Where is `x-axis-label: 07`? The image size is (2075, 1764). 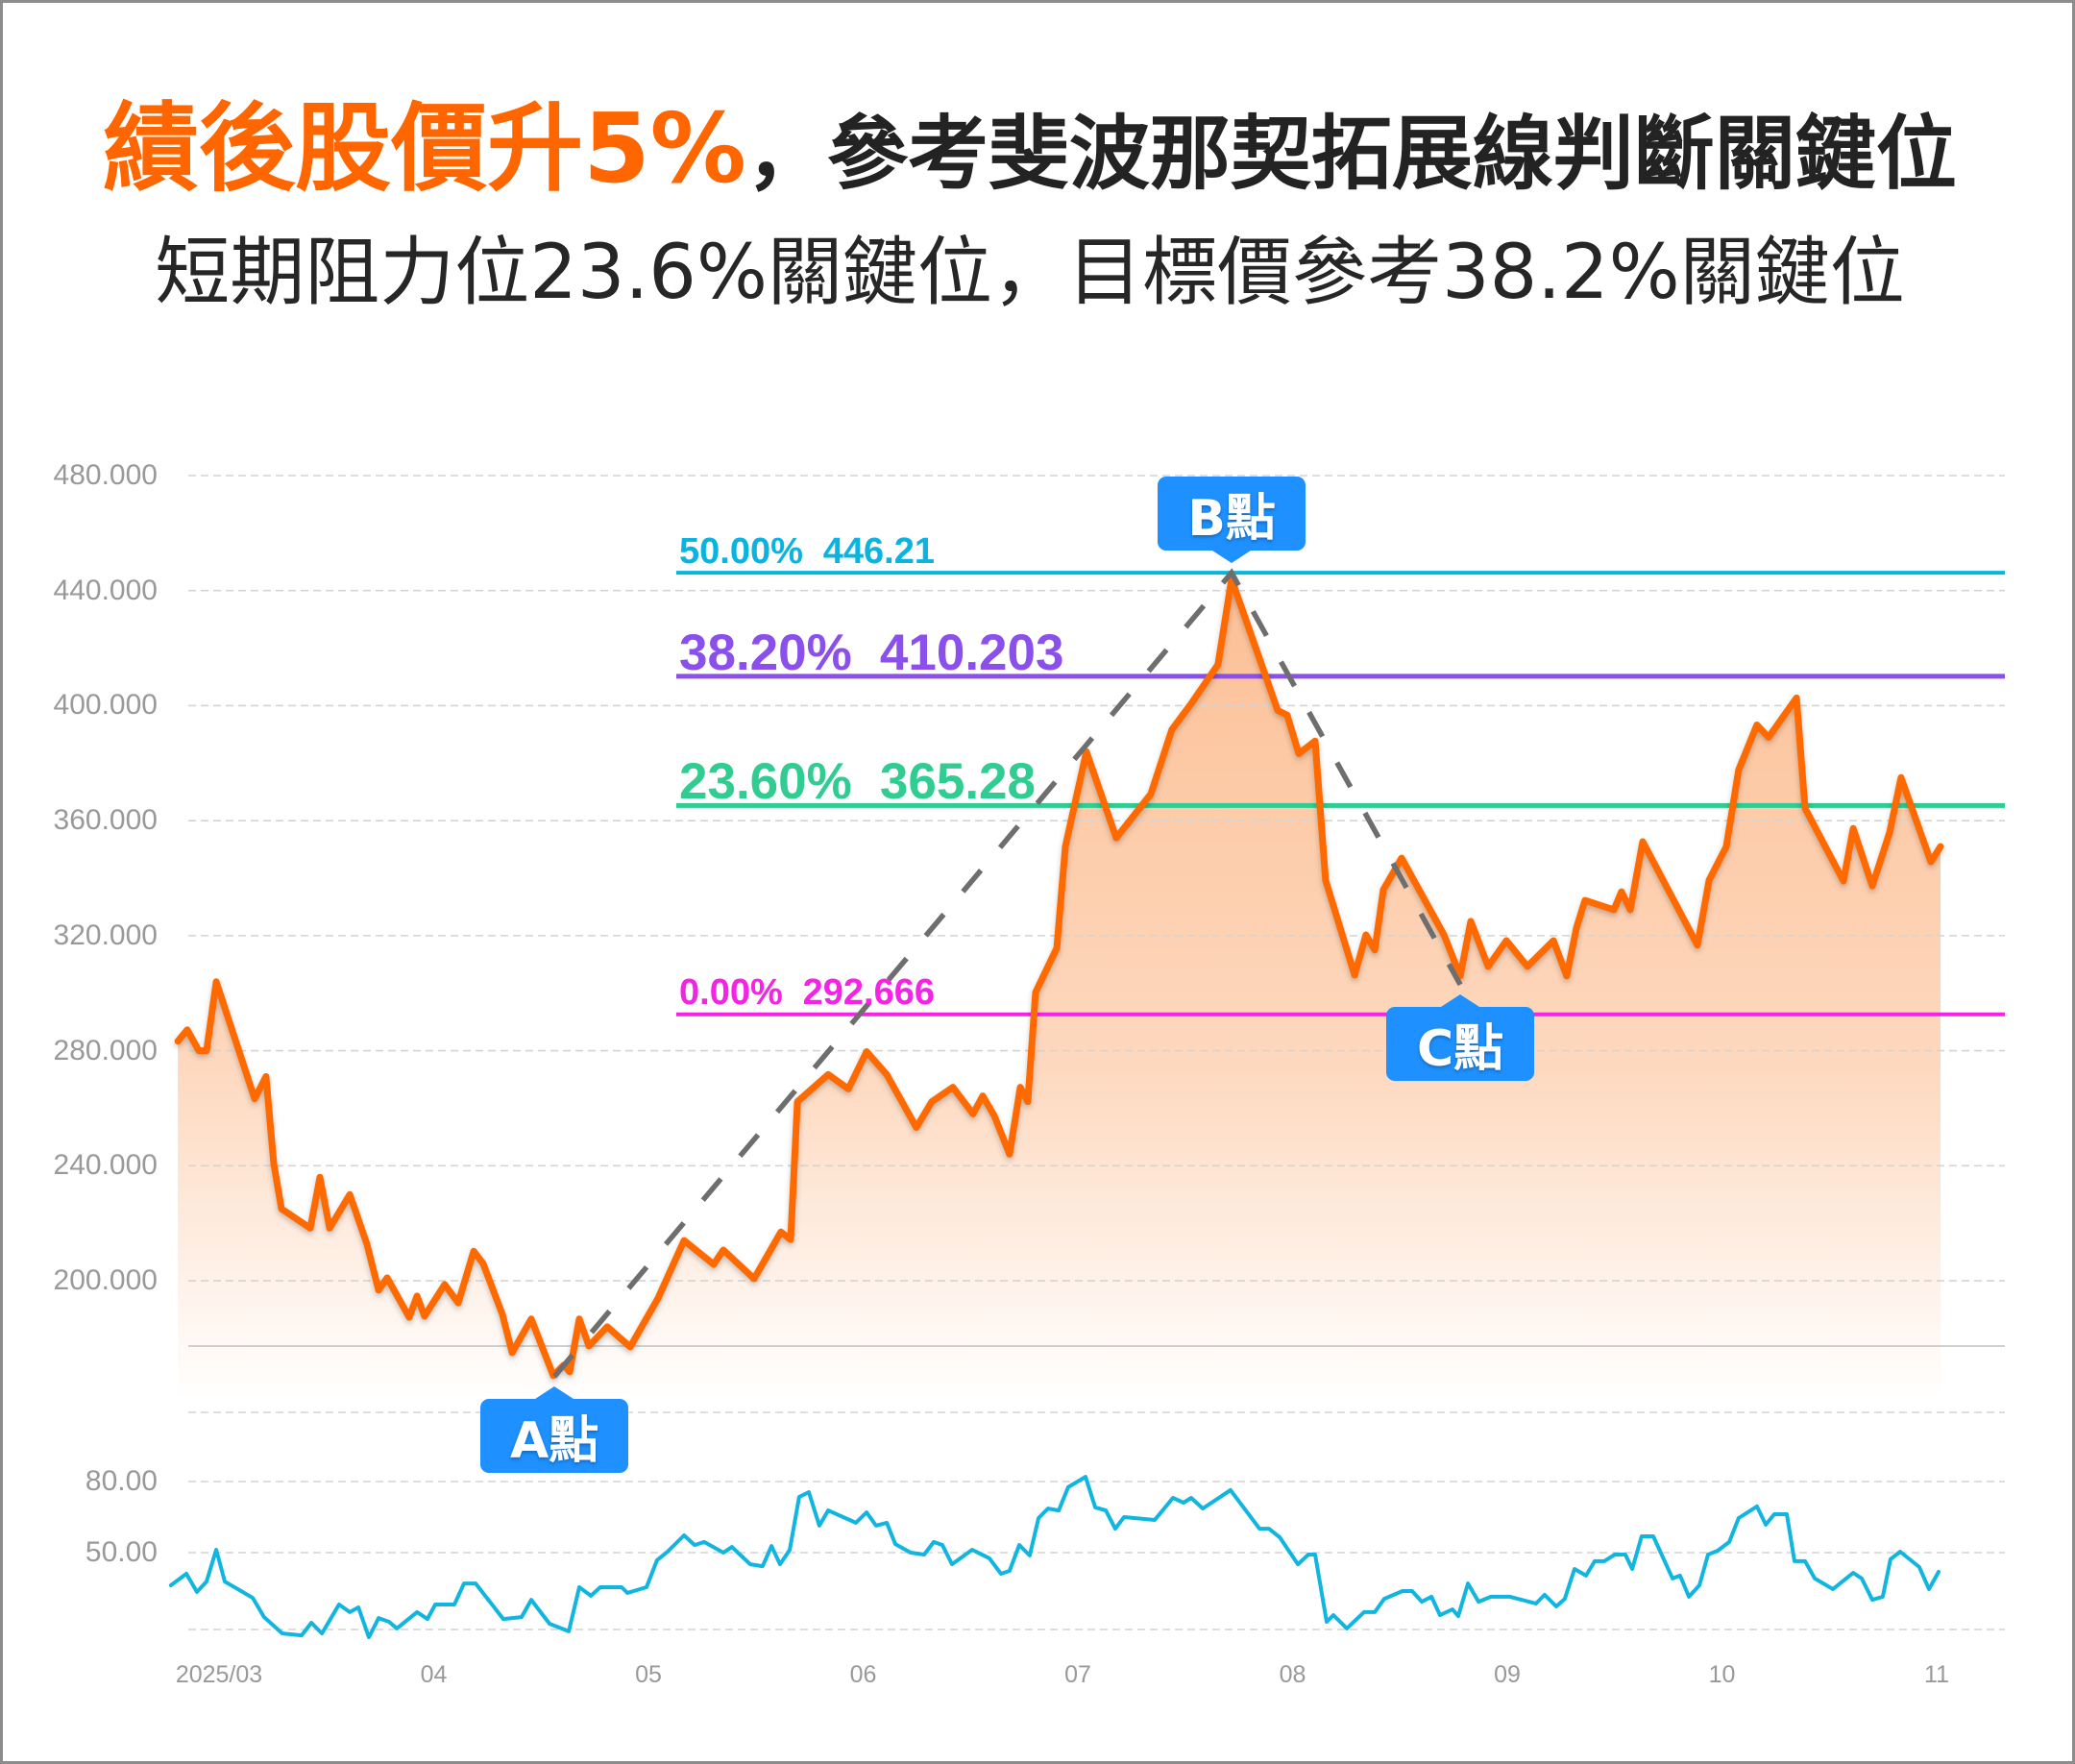 x-axis-label: 07 is located at coordinates (1077, 1675).